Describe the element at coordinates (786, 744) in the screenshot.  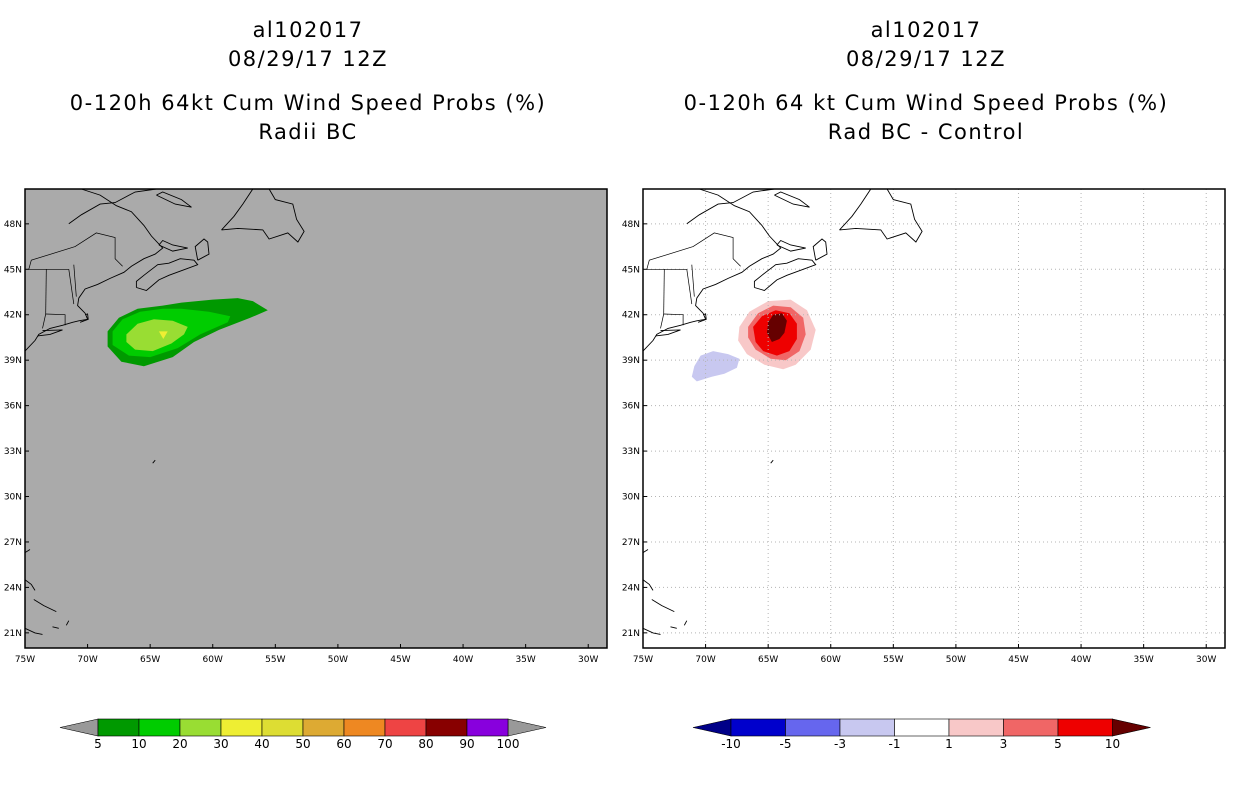
I see `right-legend-label: -5` at that location.